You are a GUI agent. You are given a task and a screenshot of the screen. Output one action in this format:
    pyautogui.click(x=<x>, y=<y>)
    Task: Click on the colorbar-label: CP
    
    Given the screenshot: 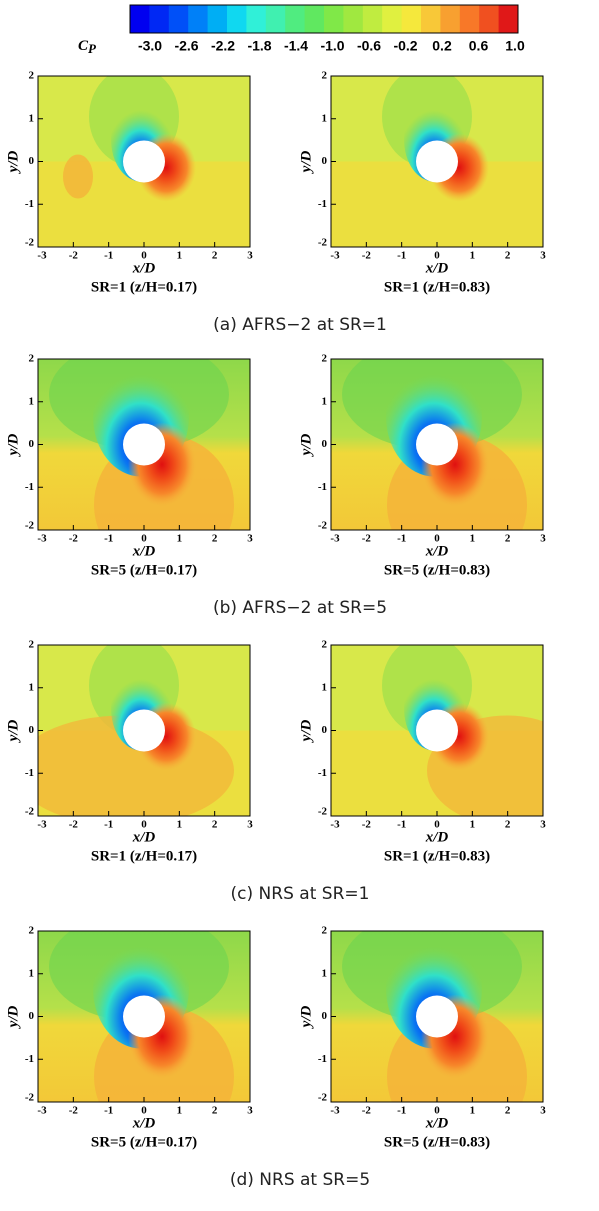 What is the action you would take?
    pyautogui.click(x=87, y=47)
    